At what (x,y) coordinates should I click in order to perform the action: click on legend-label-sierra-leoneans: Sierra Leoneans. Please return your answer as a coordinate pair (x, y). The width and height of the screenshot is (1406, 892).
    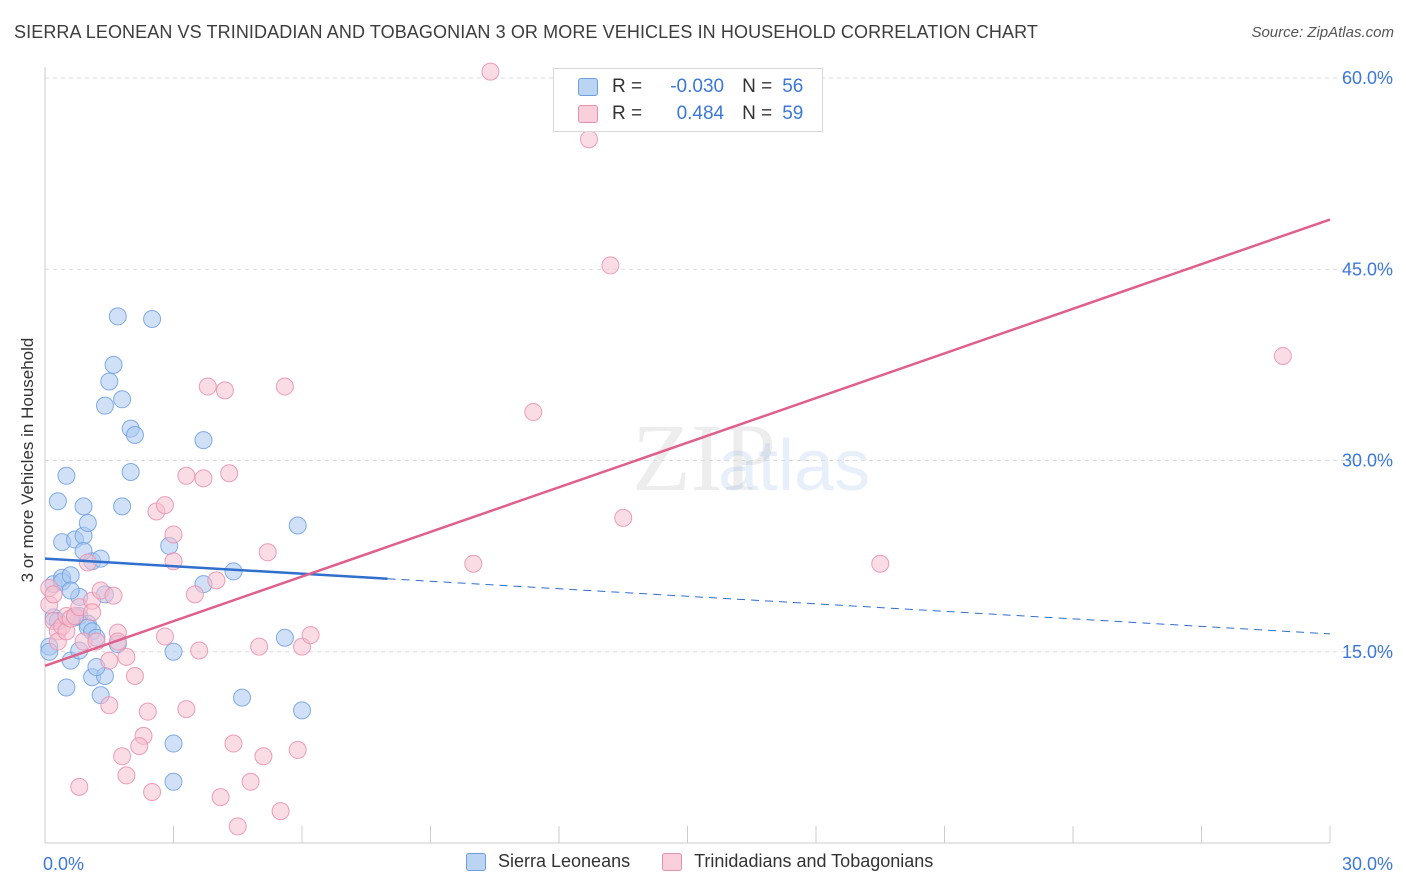
    Looking at the image, I should click on (564, 861).